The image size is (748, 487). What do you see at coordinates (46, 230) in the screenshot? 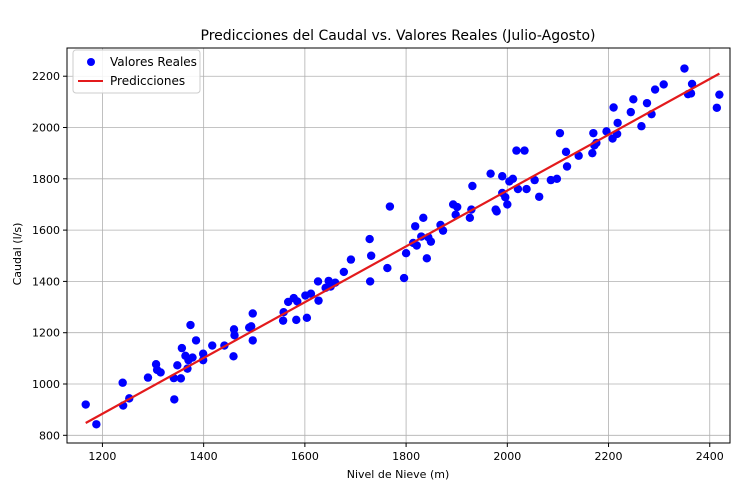
I see `y-tick-label: 1600` at bounding box center [46, 230].